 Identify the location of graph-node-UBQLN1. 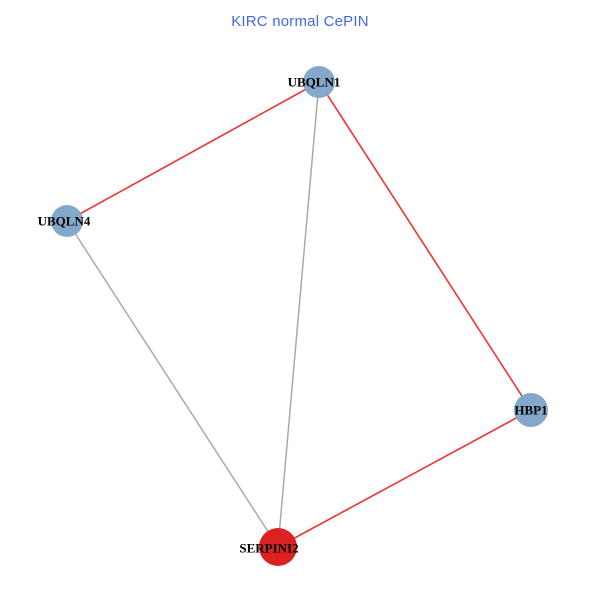
(319, 82).